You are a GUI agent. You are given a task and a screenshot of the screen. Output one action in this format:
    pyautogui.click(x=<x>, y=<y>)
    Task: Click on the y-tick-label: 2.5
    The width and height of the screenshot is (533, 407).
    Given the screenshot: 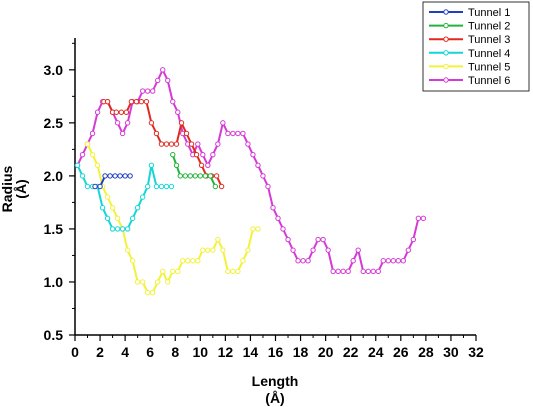 What is the action you would take?
    pyautogui.click(x=54, y=123)
    